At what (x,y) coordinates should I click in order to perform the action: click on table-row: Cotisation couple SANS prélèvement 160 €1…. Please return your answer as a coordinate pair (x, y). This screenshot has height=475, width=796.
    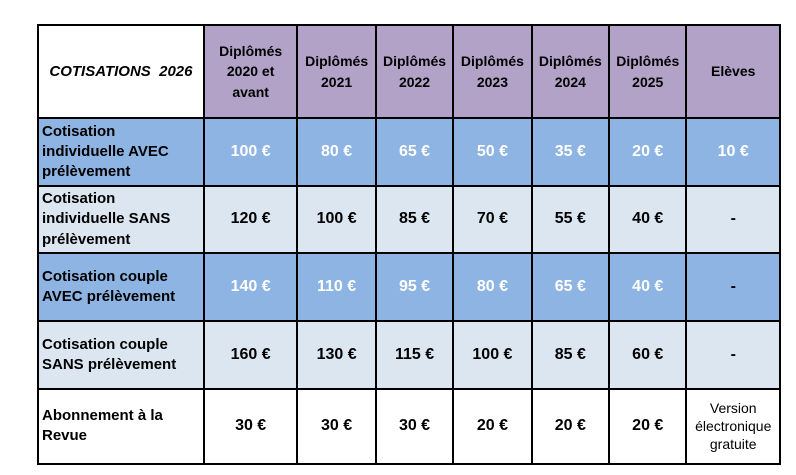
    Looking at the image, I should click on (409, 354).